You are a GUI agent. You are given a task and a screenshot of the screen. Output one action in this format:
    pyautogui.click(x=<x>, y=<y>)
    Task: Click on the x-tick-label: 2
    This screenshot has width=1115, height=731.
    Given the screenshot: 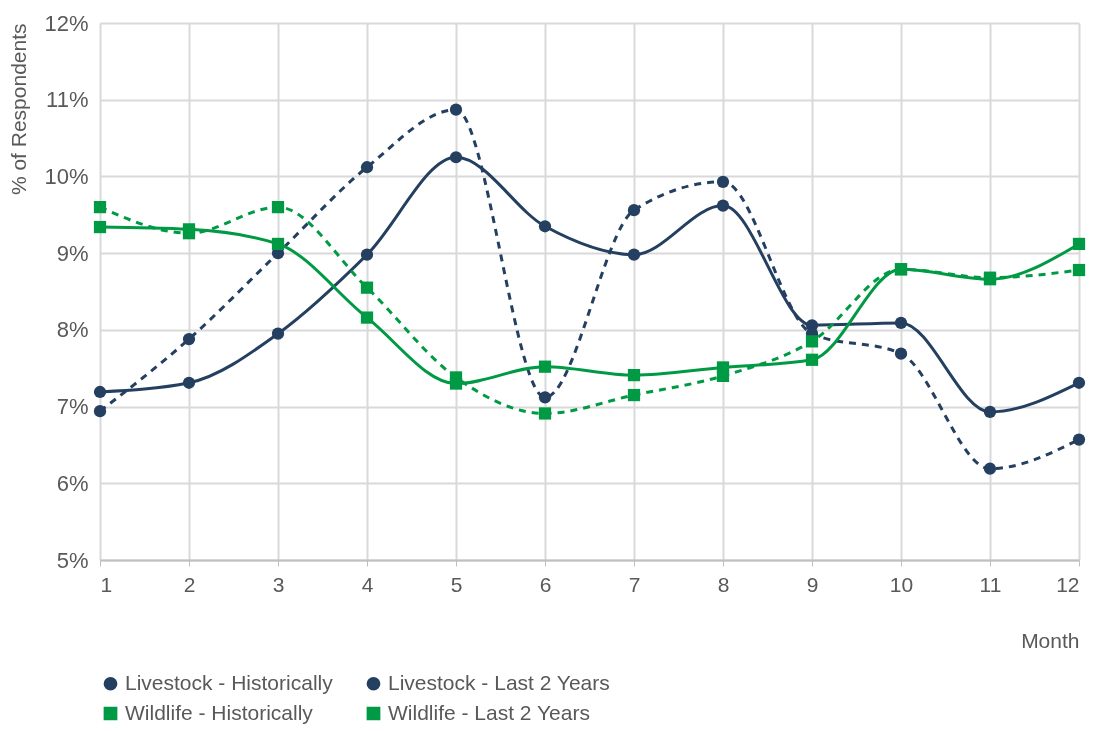 What is the action you would take?
    pyautogui.click(x=189, y=584)
    